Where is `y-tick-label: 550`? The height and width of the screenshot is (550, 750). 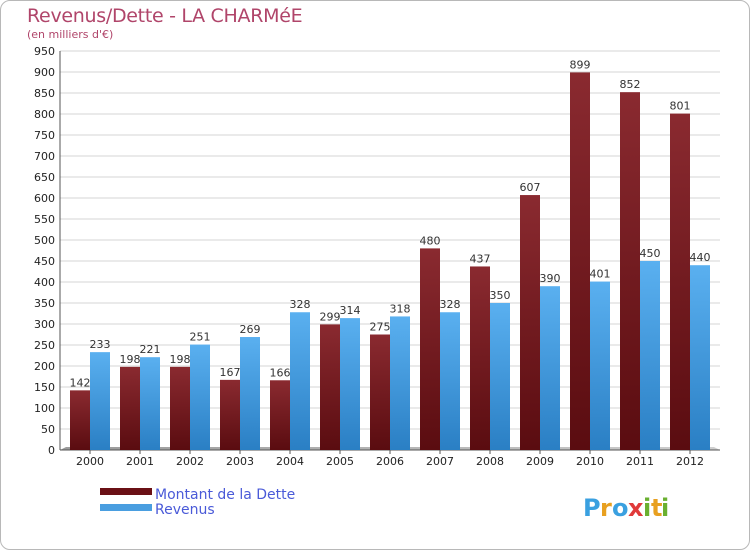
y-tick-label: 550 is located at coordinates (44, 219).